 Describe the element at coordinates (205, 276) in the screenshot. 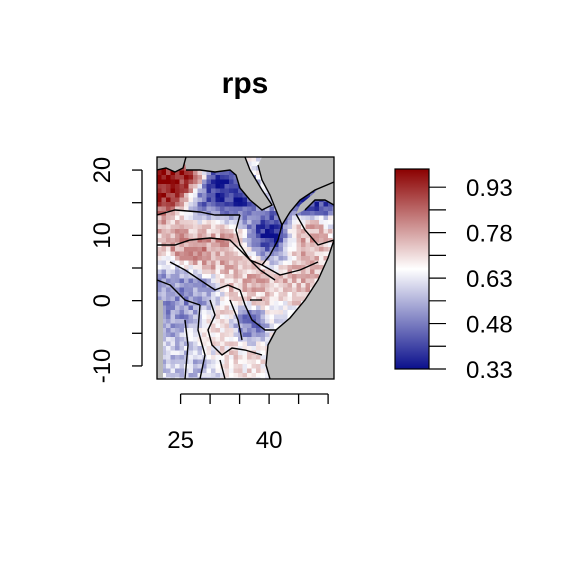

I see `border-car` at that location.